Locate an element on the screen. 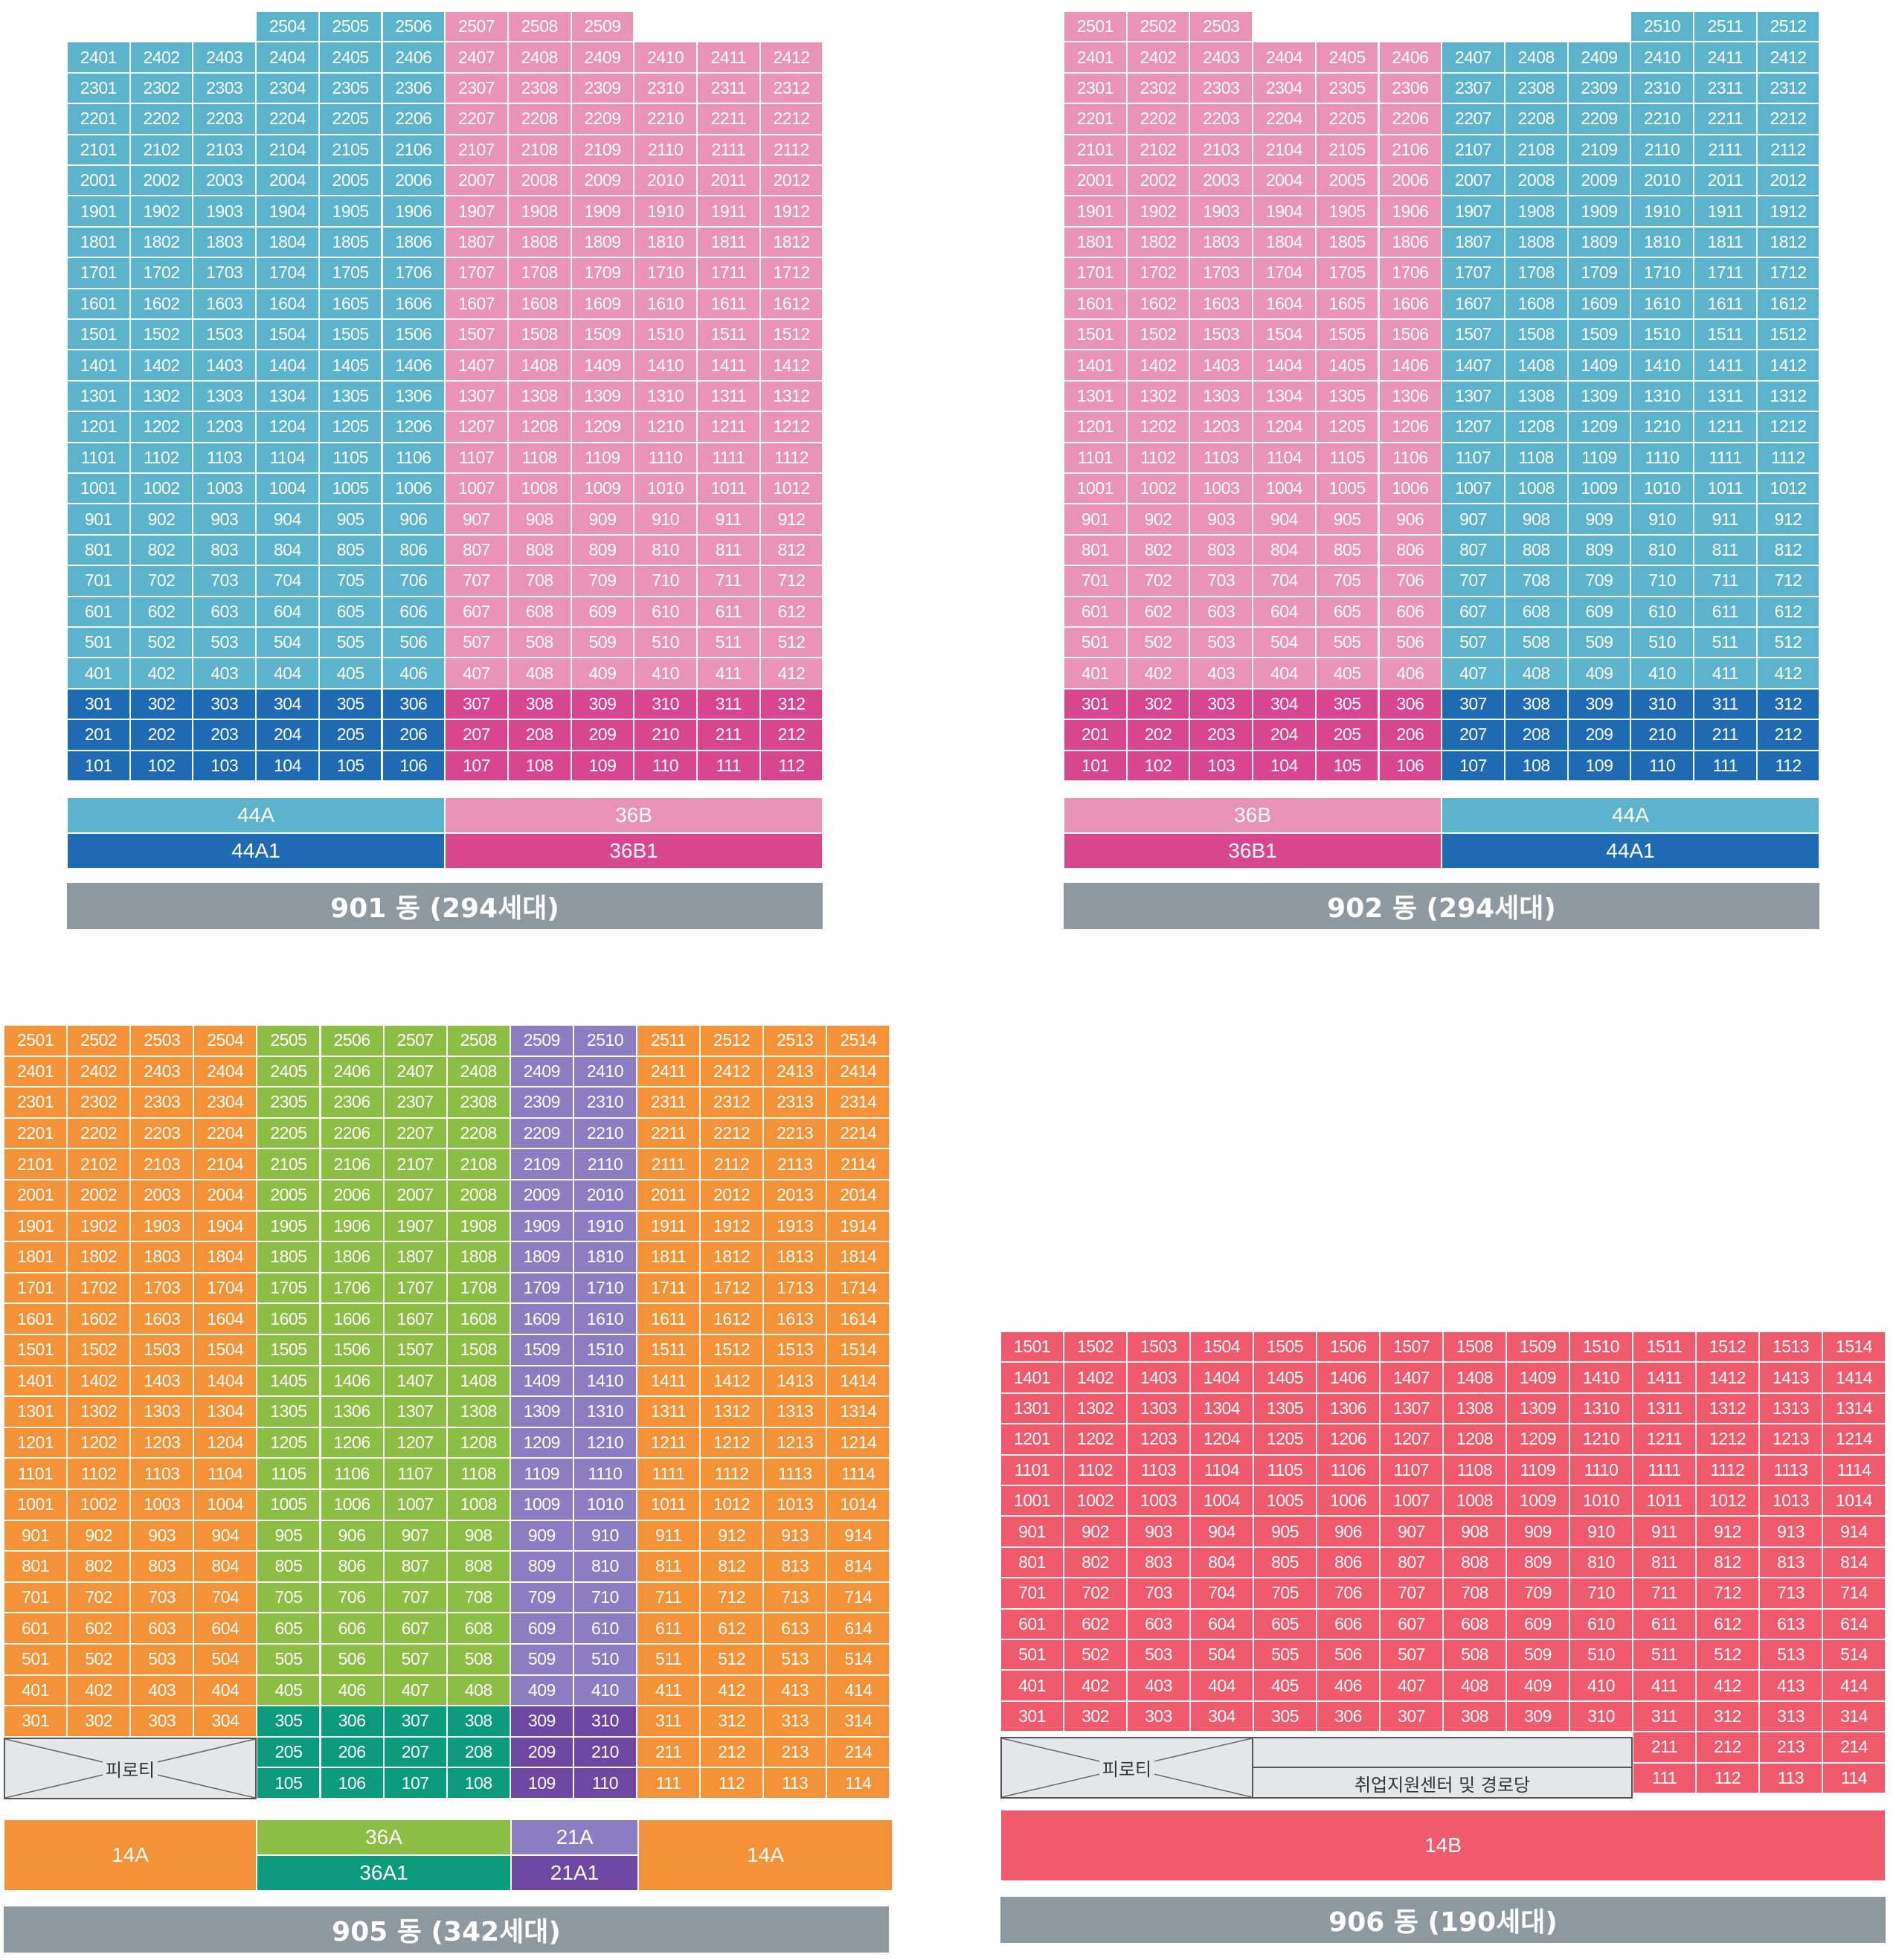  unit-1705: 1705 is located at coordinates (1347, 273).